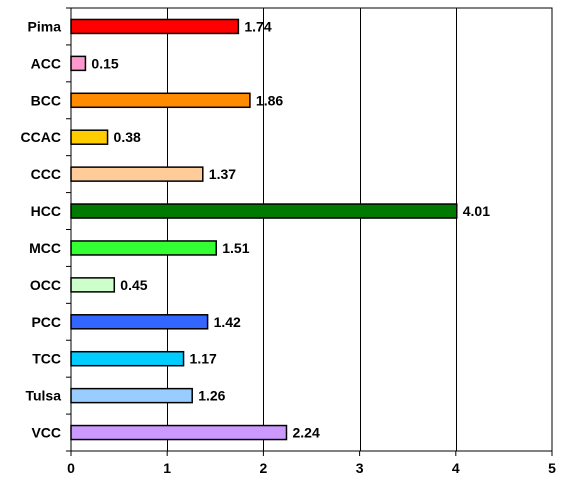  I want to click on data-label: 1.51, so click(235, 248).